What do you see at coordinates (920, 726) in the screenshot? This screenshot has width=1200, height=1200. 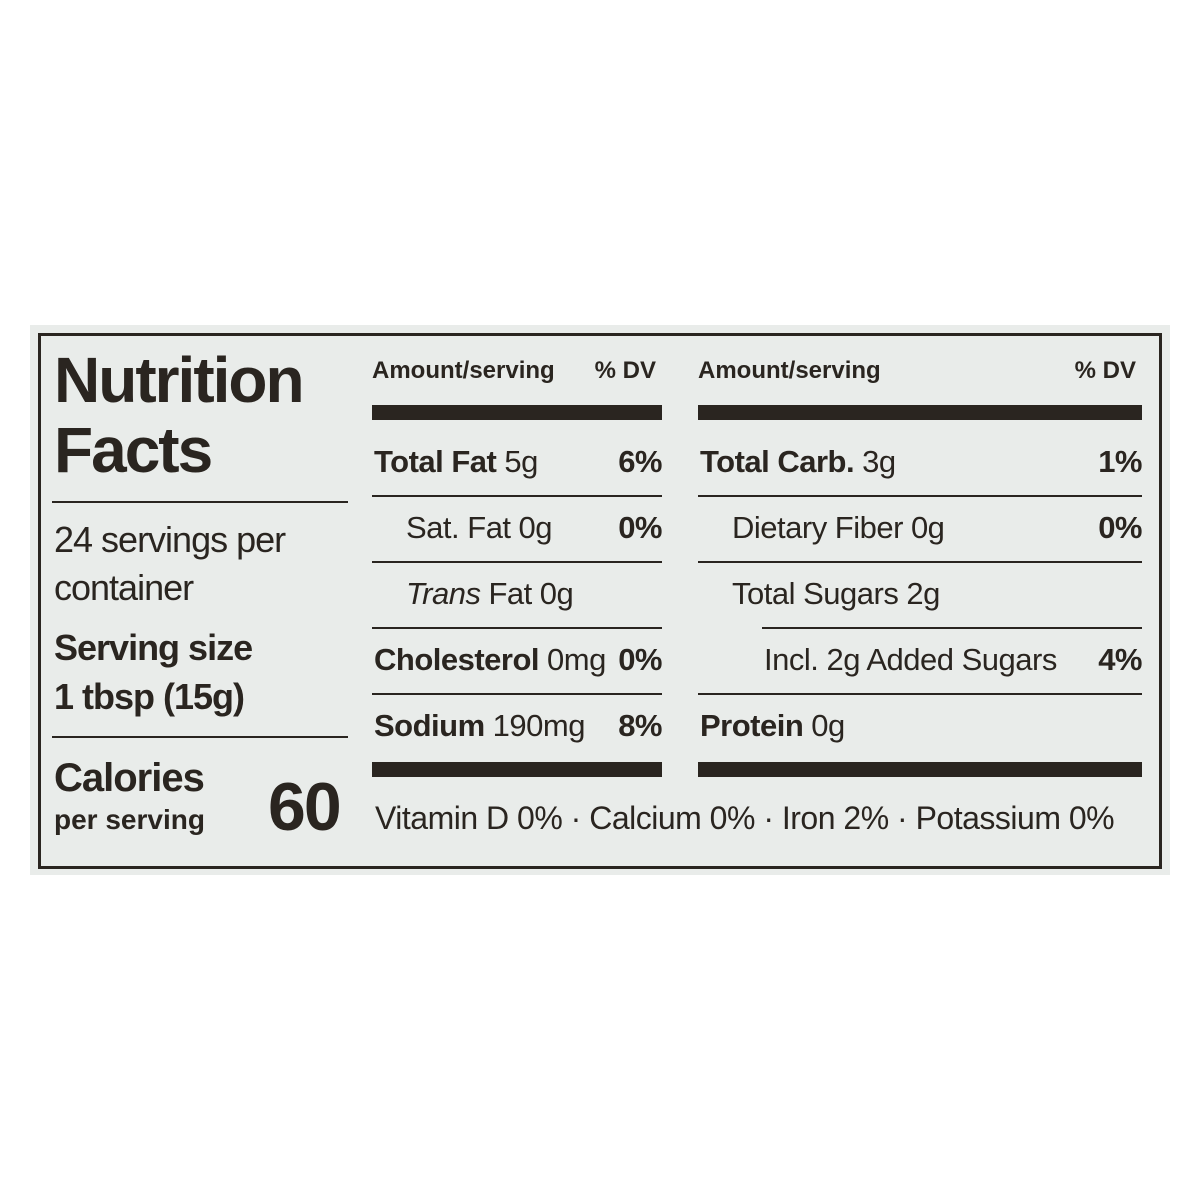 I see `nutrient-row: Protein 0g` at bounding box center [920, 726].